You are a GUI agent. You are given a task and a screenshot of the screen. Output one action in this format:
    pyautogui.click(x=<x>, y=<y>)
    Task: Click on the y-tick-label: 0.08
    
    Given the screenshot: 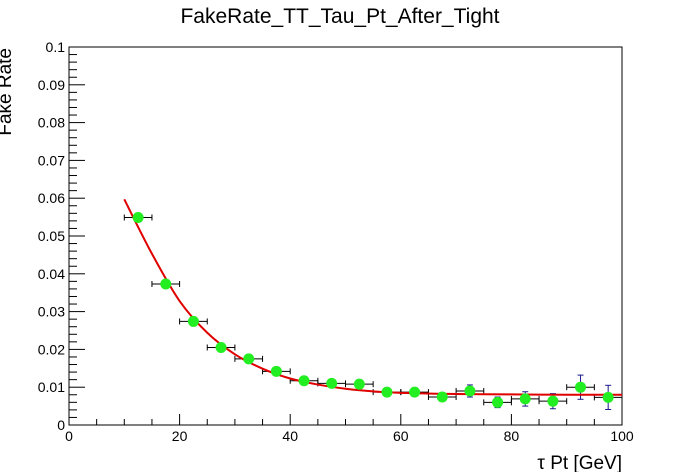 What is the action you would take?
    pyautogui.click(x=51, y=123)
    